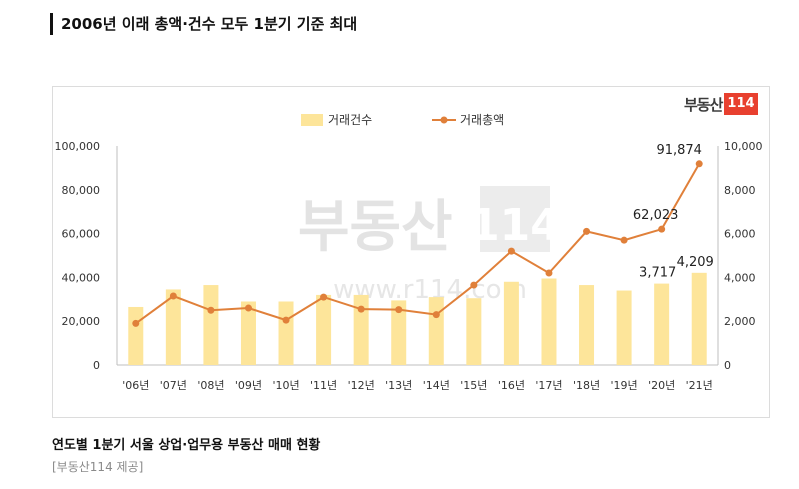 This screenshot has width=799, height=489. Describe the element at coordinates (482, 120) in the screenshot. I see `legend-line-label: 거래총액` at that location.